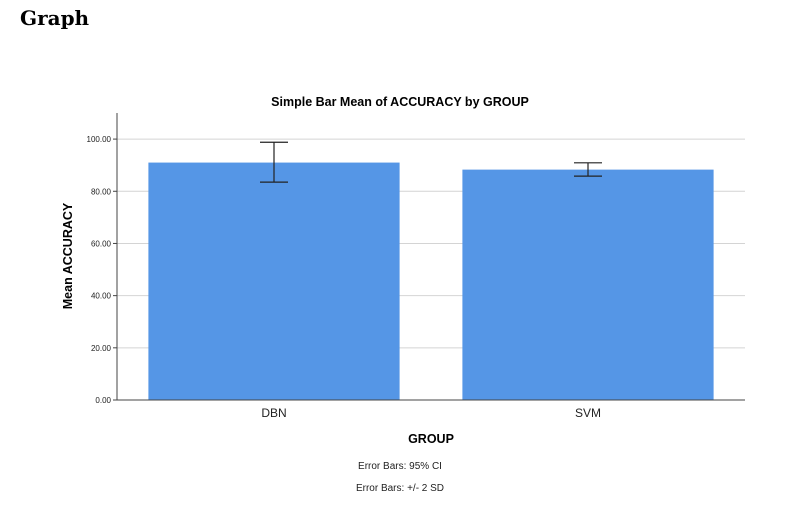 The width and height of the screenshot is (801, 512). I want to click on footnote-sd: Error Bars: +/- 2 SD, so click(400, 488).